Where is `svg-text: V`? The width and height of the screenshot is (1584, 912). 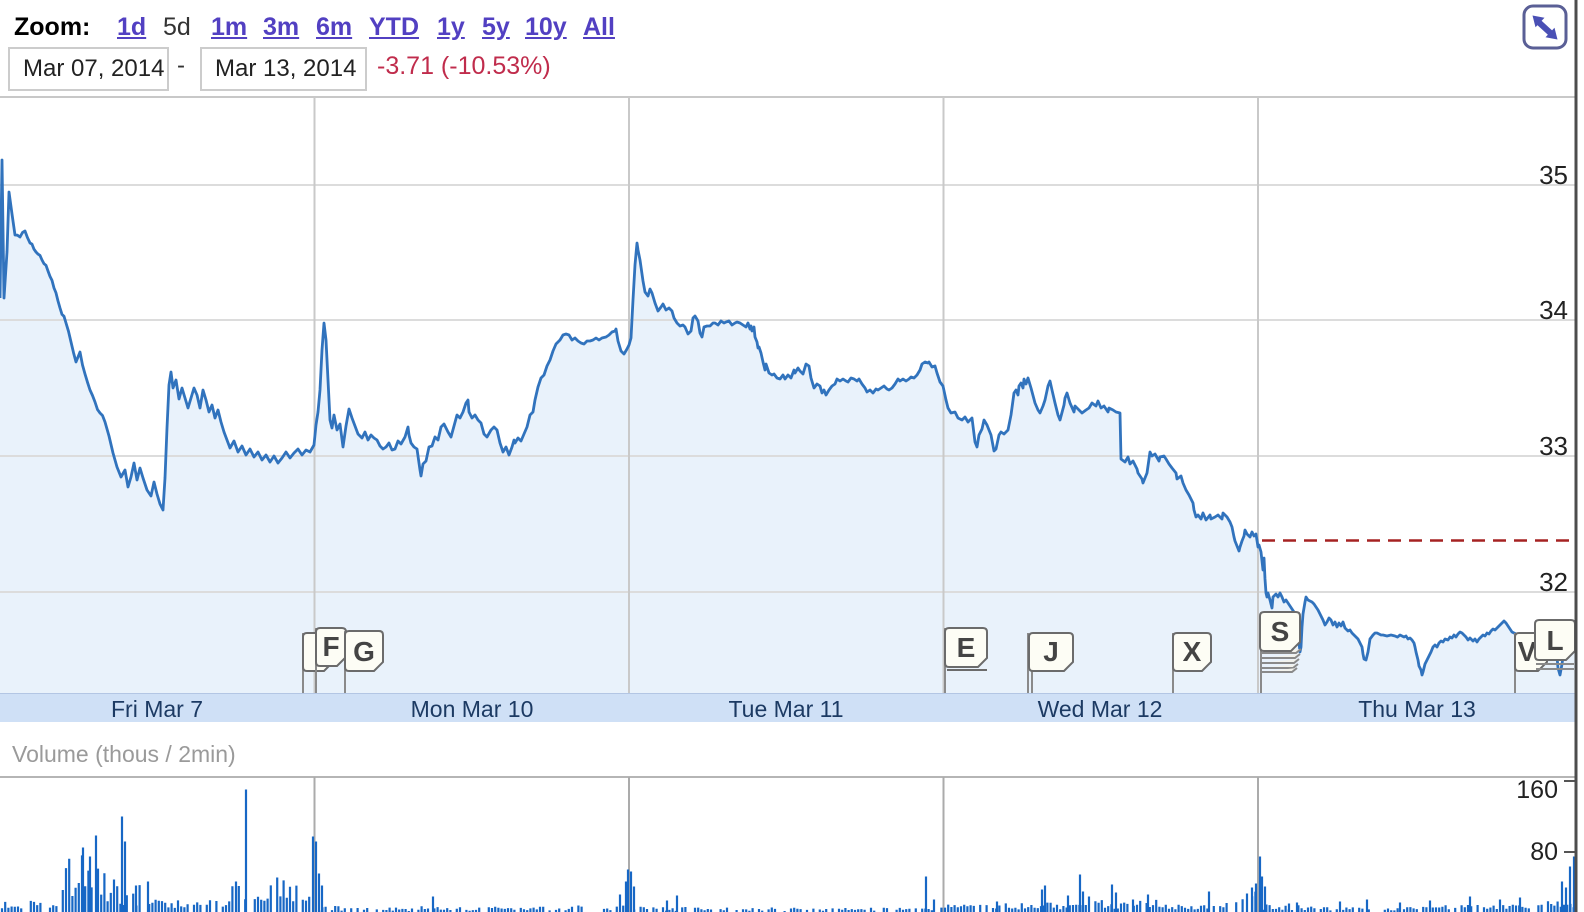 svg-text: V is located at coordinates (1527, 651).